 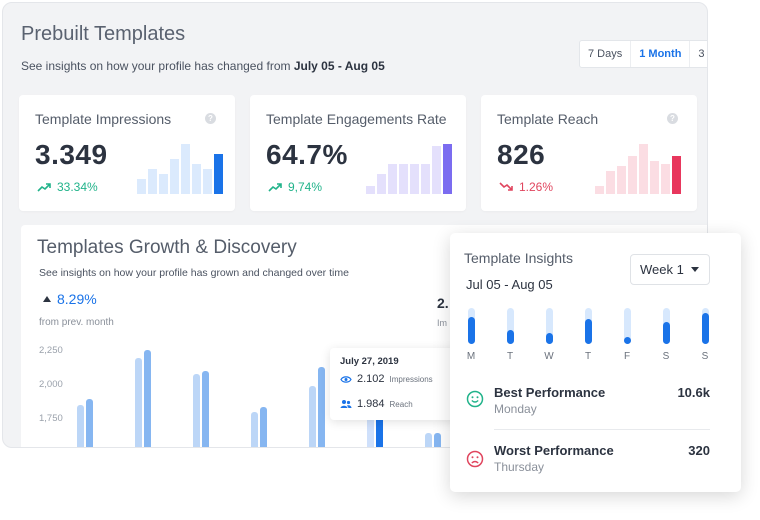 What do you see at coordinates (627, 356) in the screenshot?
I see `day-label: F` at bounding box center [627, 356].